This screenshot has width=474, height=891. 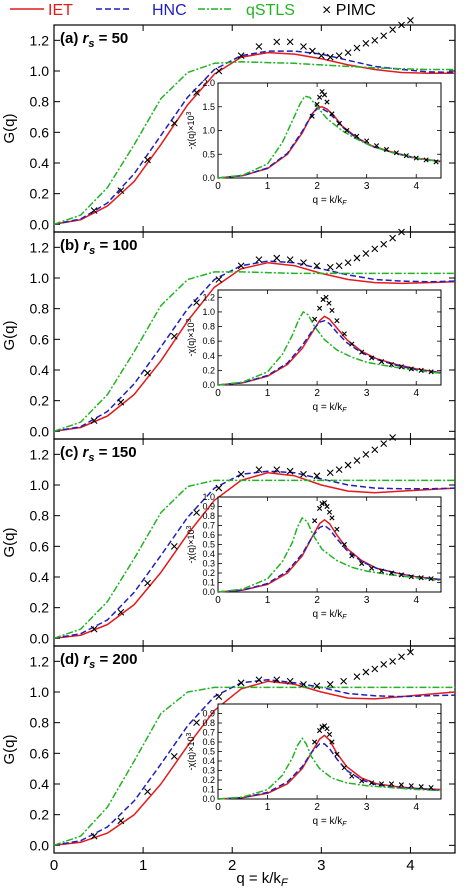 I want to click on inset-y-tick-label: 0.7, so click(x=208, y=526).